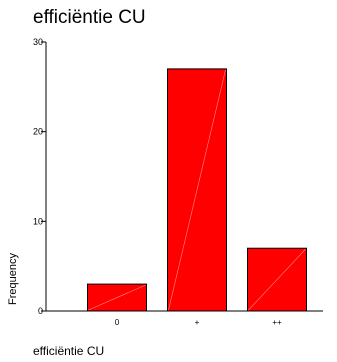 This screenshot has width=337, height=362. What do you see at coordinates (69, 351) in the screenshot?
I see `x-axis-label: efficiëntie CU` at bounding box center [69, 351].